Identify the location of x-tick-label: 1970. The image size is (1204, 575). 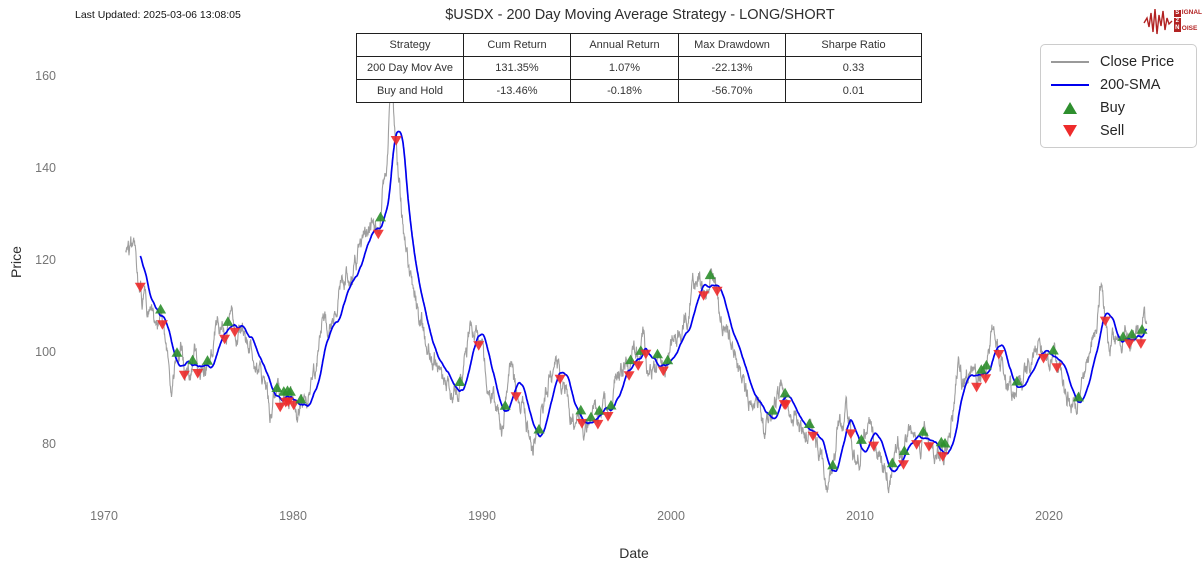
(104, 516).